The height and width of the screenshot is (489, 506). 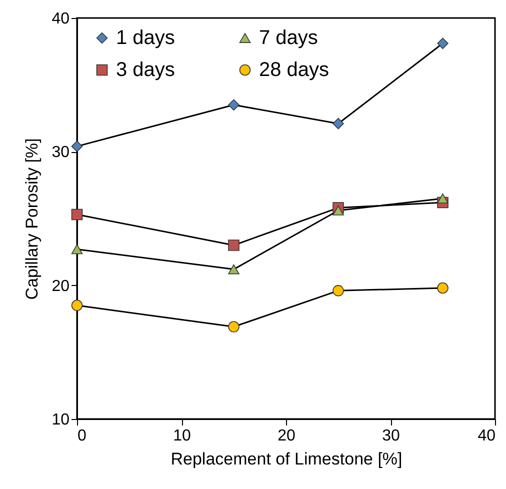 What do you see at coordinates (294, 70) in the screenshot?
I see `legend-label: 28 days` at bounding box center [294, 70].